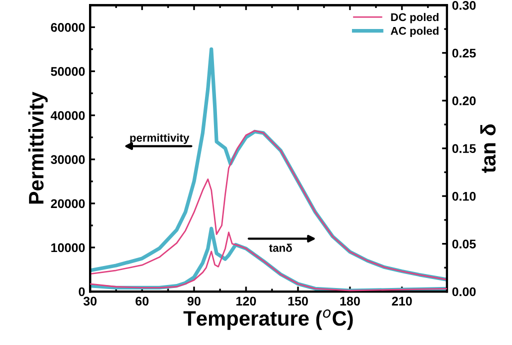 The width and height of the screenshot is (512, 345). I want to click on x-tick-label: 210, so click(402, 301).